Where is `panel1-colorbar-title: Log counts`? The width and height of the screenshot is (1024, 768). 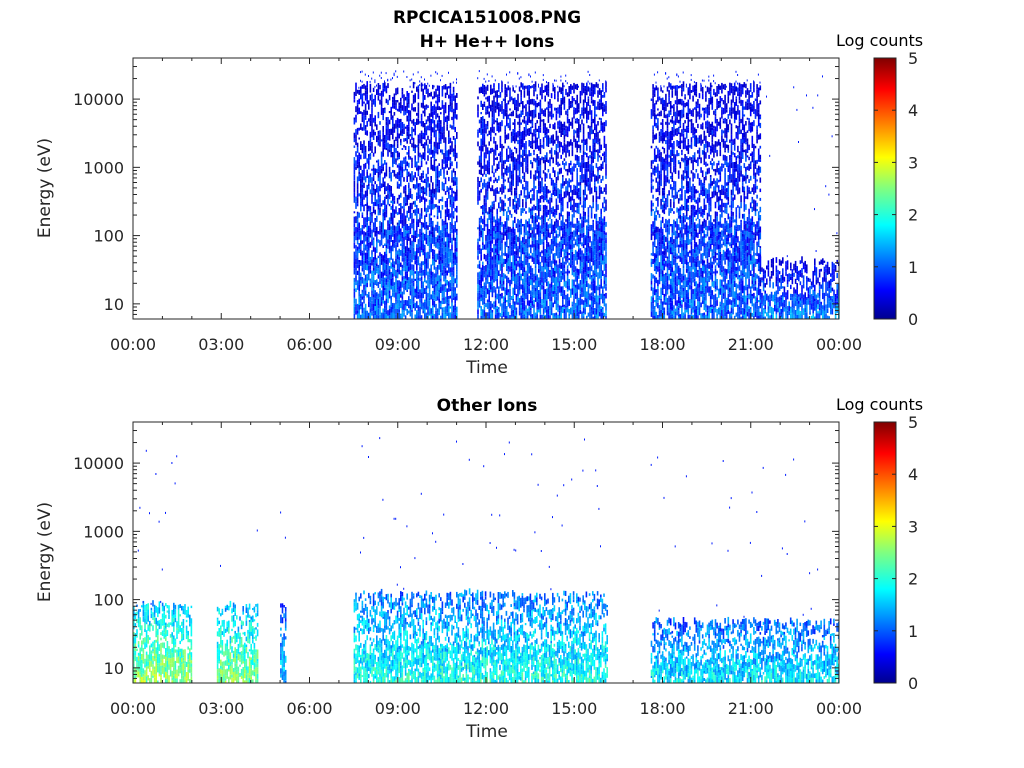
panel1-colorbar-title: Log counts is located at coordinates (880, 40).